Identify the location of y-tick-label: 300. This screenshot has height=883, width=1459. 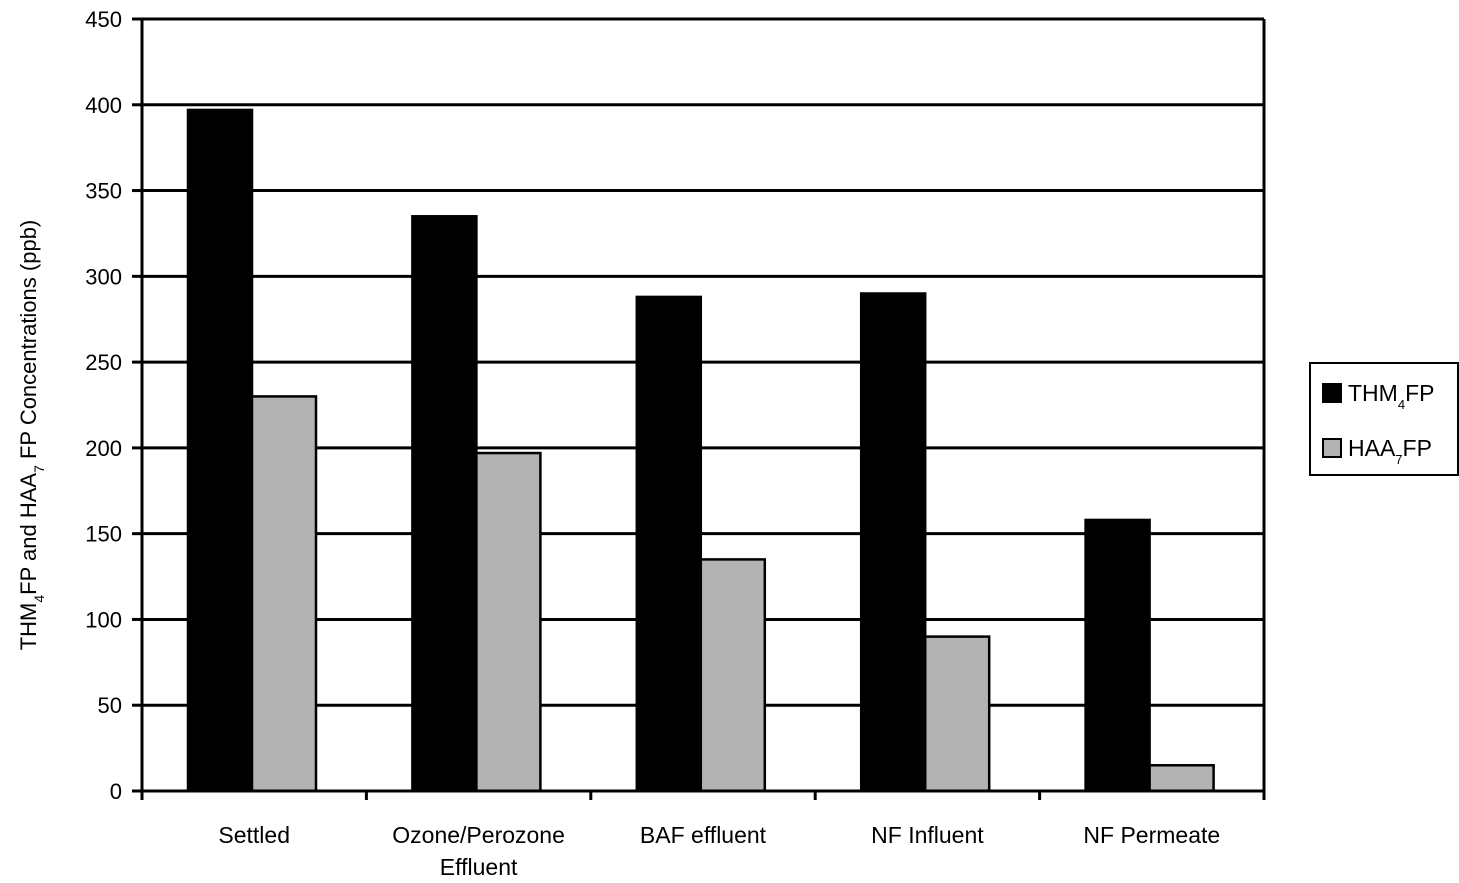
(103, 276).